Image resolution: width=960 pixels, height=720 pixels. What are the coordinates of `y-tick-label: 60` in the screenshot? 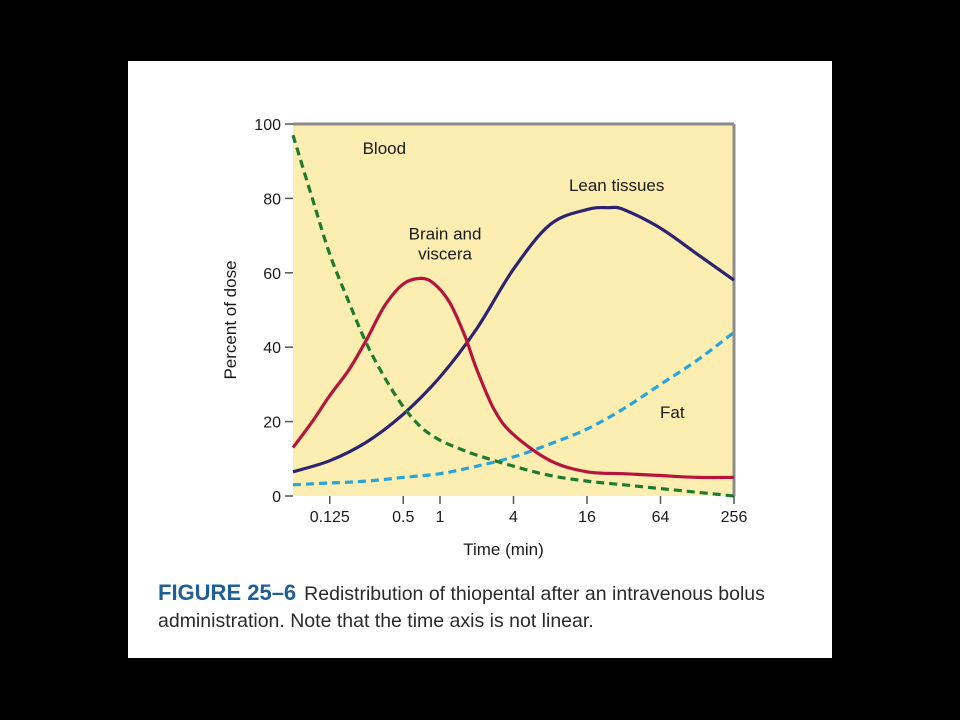 It's located at (272, 274).